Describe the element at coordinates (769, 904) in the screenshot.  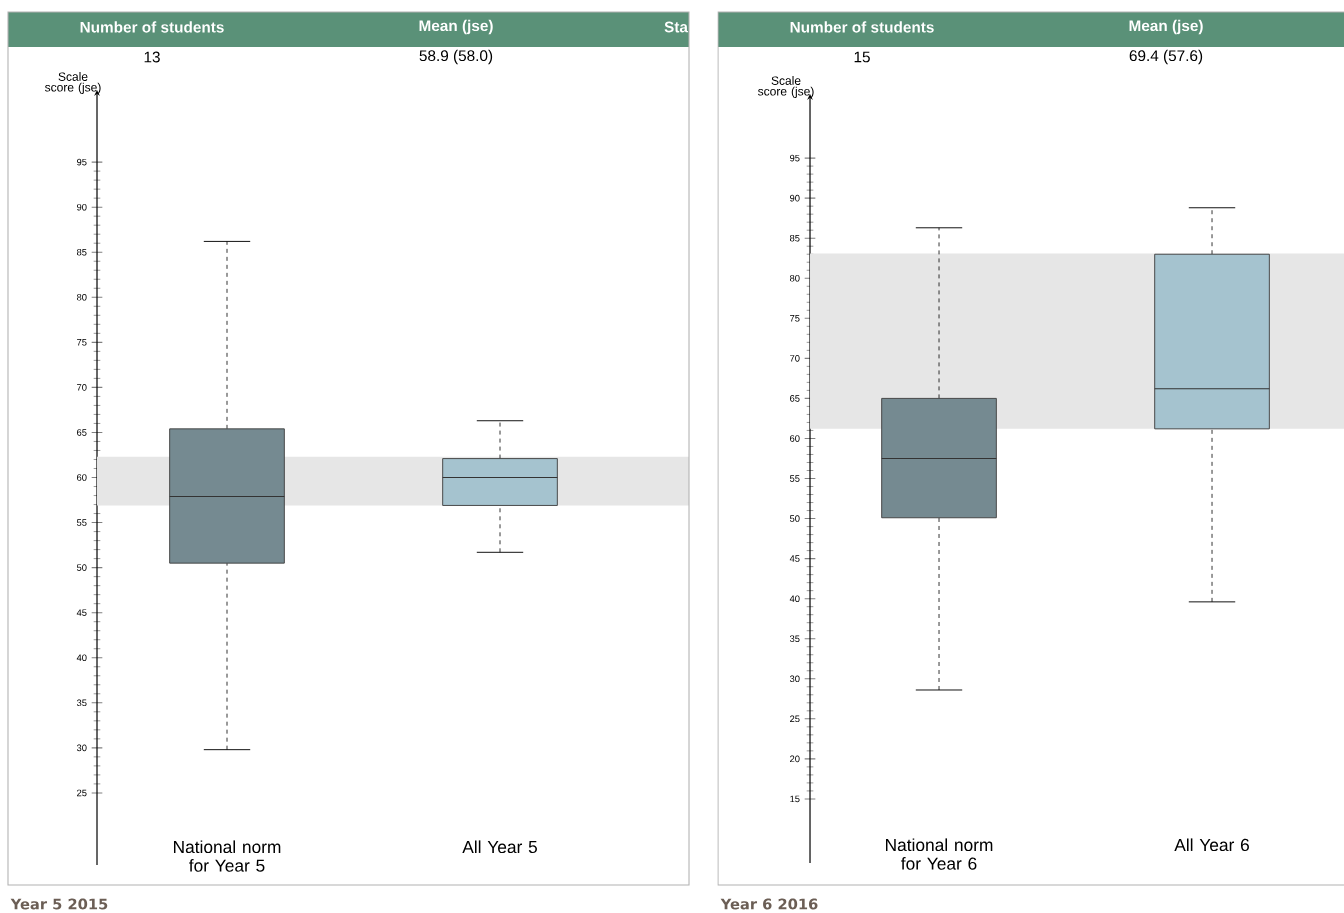
I see `text: Year 6 2016` at that location.